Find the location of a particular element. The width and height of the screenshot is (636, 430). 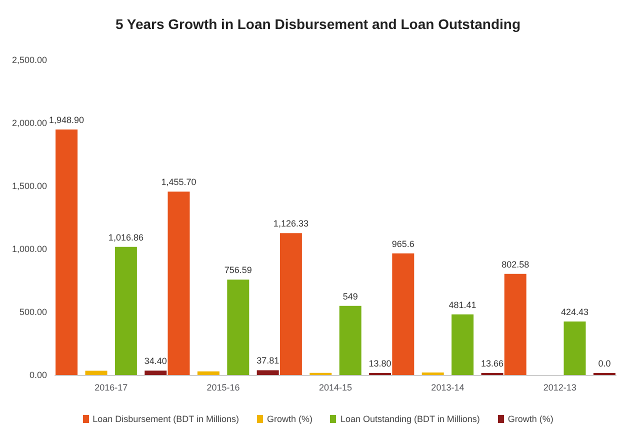

y-tick-label: 1,500.00 is located at coordinates (29, 186).